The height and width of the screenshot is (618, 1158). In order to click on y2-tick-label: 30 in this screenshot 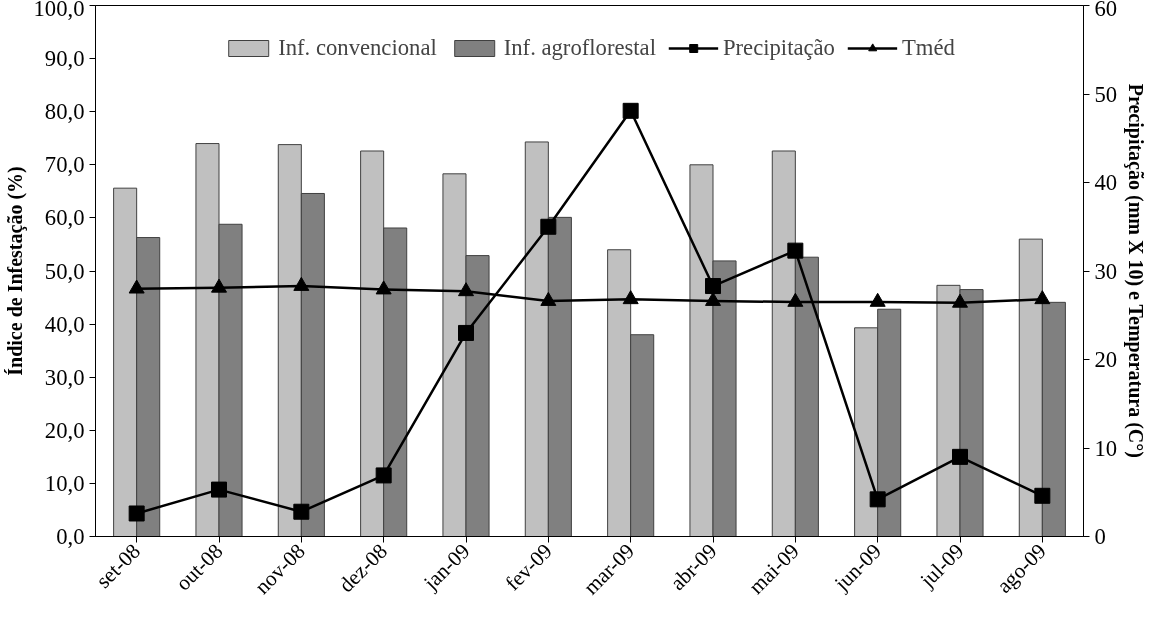, I will do `click(1106, 271)`.